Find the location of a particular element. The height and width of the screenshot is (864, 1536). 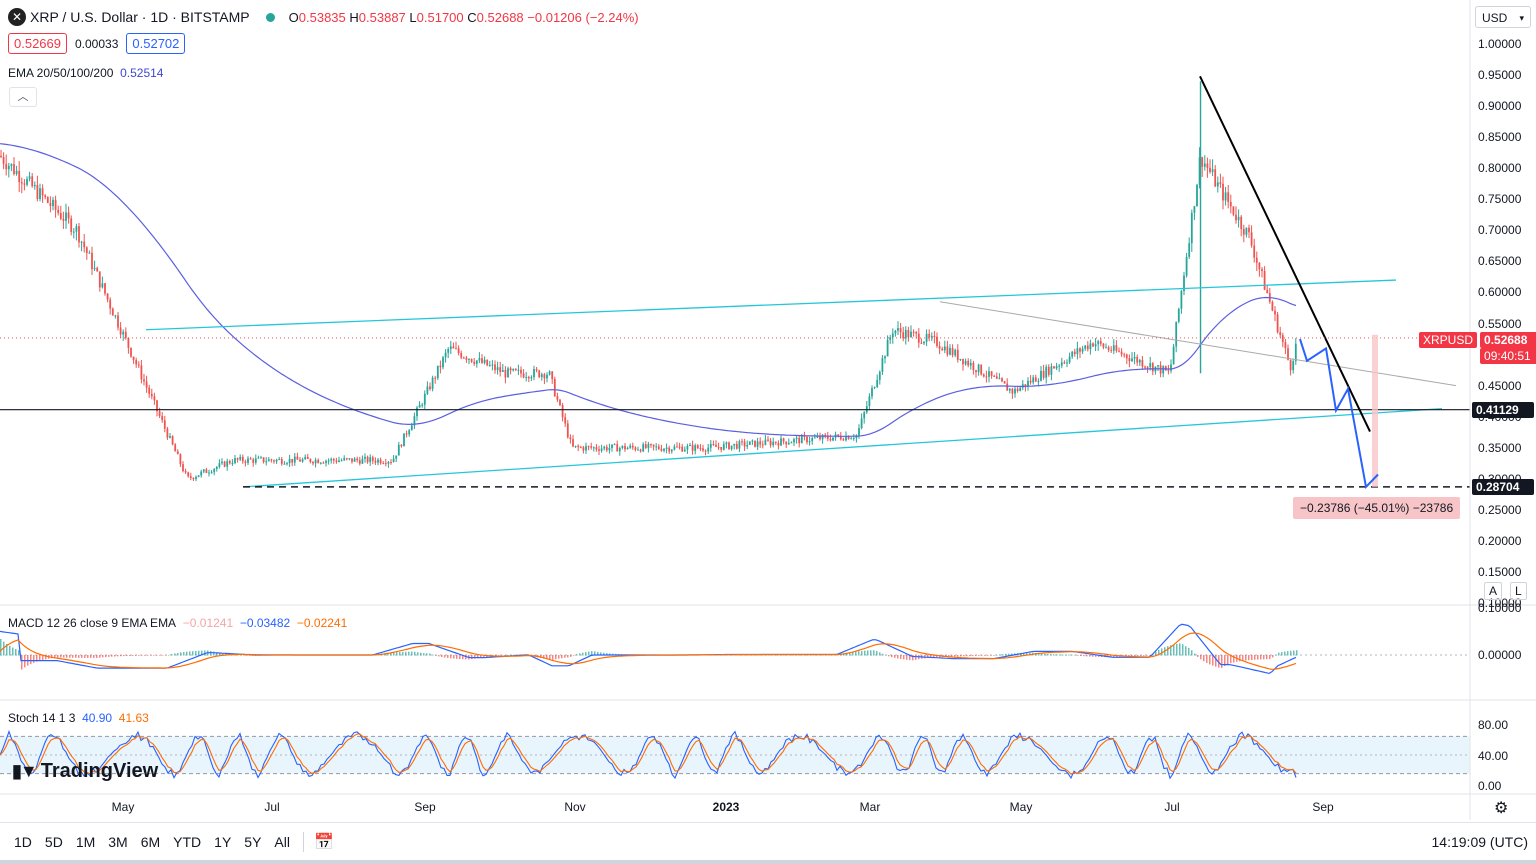

symbol-title: XRP / U.S. Dollar · 1D · BITSTAMP is located at coordinates (140, 17).